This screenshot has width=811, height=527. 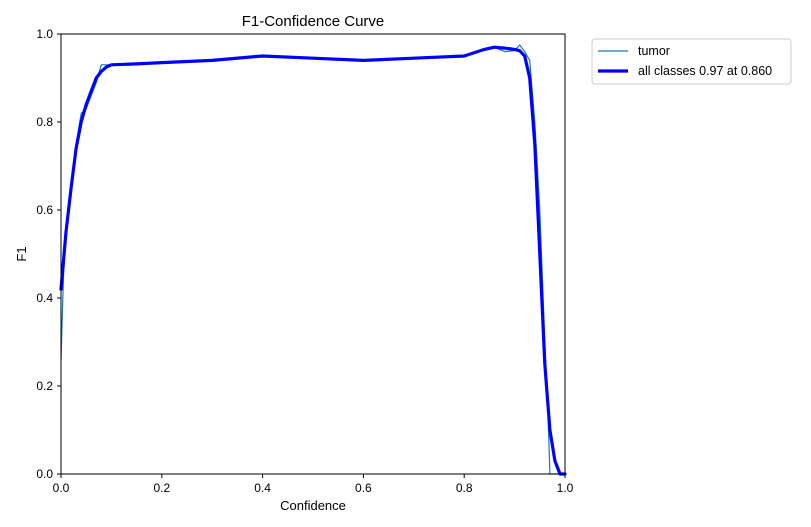 What do you see at coordinates (44, 210) in the screenshot?
I see `y-tick-label: 0.6` at bounding box center [44, 210].